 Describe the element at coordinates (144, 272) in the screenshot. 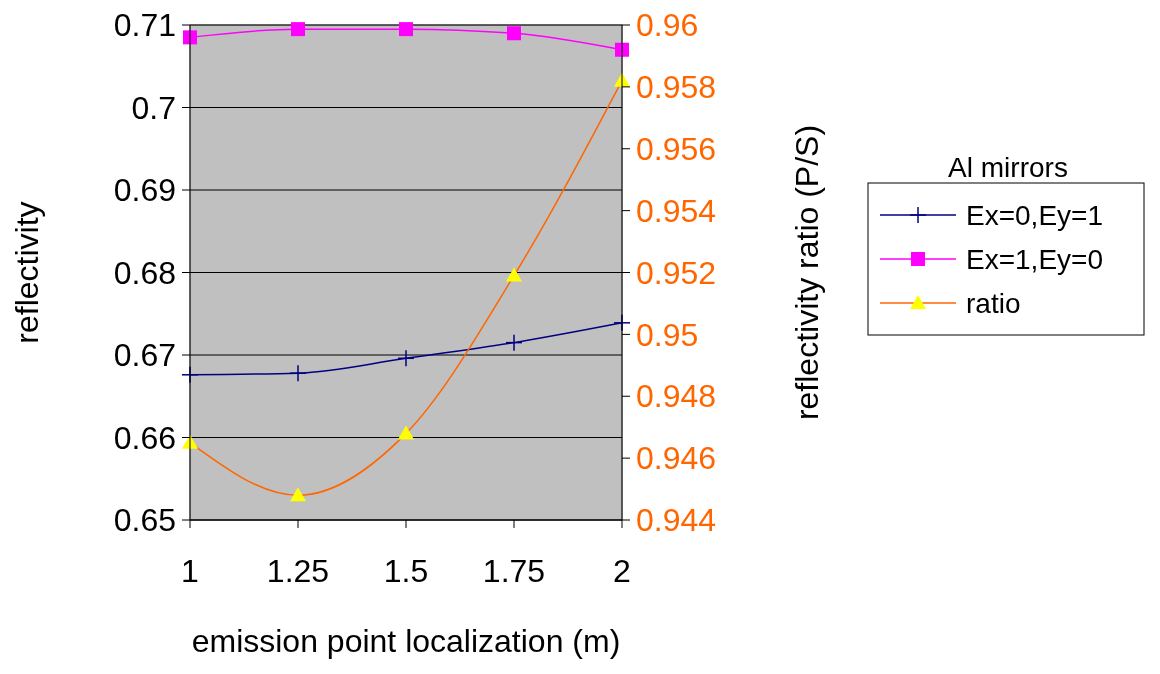

I see `y-tick-label: 0.68` at that location.